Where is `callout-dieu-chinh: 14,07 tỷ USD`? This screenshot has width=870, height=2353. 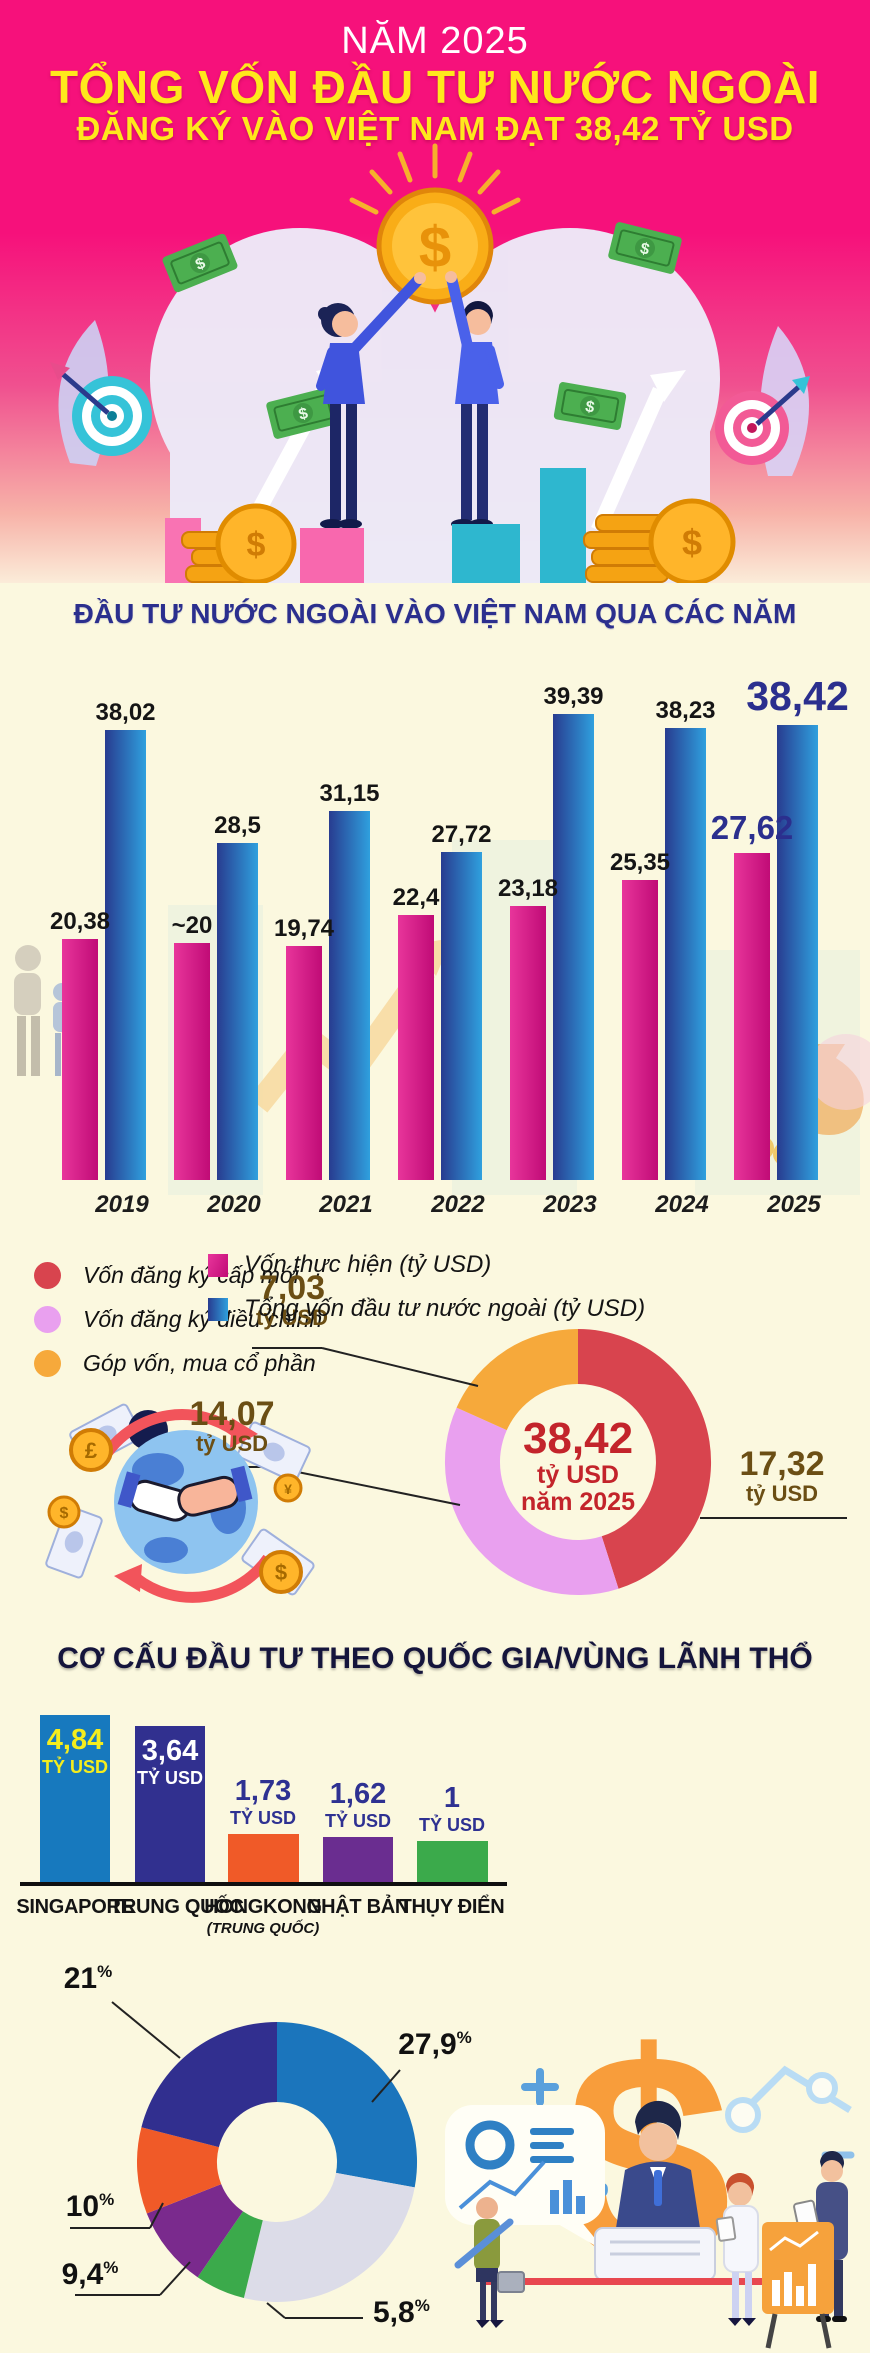
callout-dieu-chinh: 14,07 tỷ USD is located at coordinates (232, 1425).